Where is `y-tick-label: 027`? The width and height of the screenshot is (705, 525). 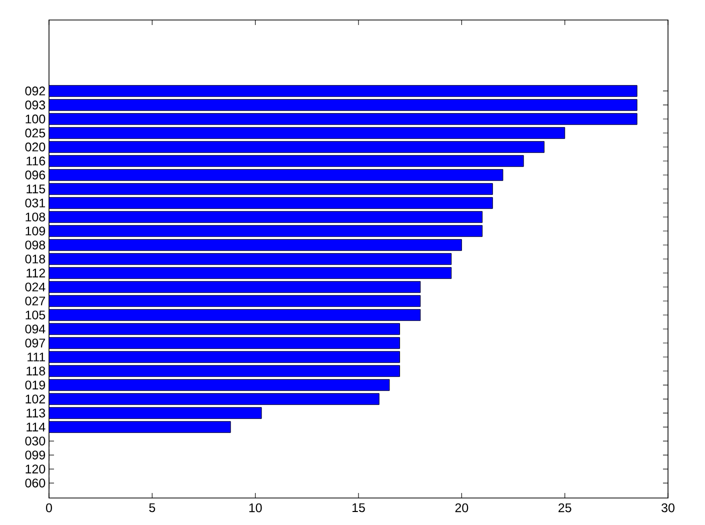 y-tick-label: 027 is located at coordinates (35, 301).